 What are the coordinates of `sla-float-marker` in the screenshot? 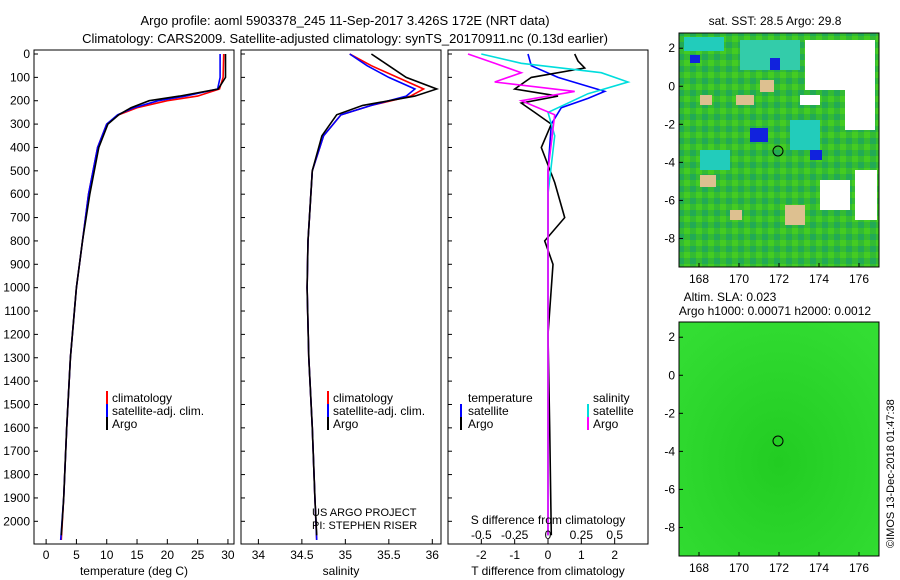 It's located at (778, 441).